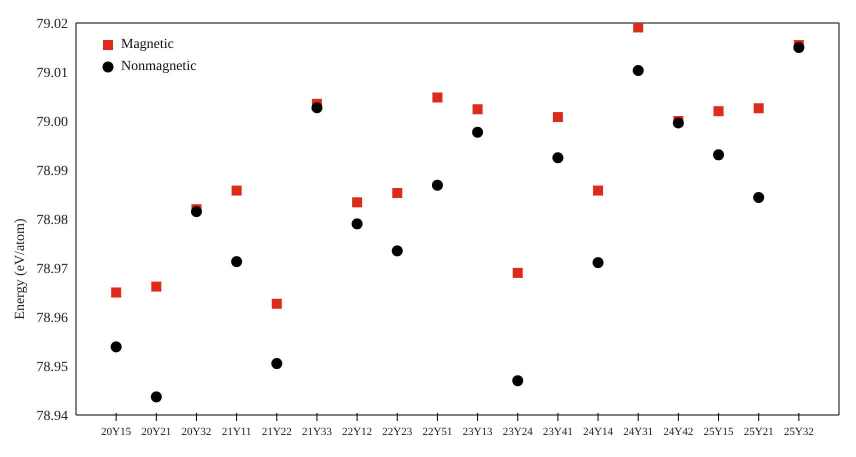 The image size is (856, 457). I want to click on x-tick-label: 25Y15, so click(719, 432).